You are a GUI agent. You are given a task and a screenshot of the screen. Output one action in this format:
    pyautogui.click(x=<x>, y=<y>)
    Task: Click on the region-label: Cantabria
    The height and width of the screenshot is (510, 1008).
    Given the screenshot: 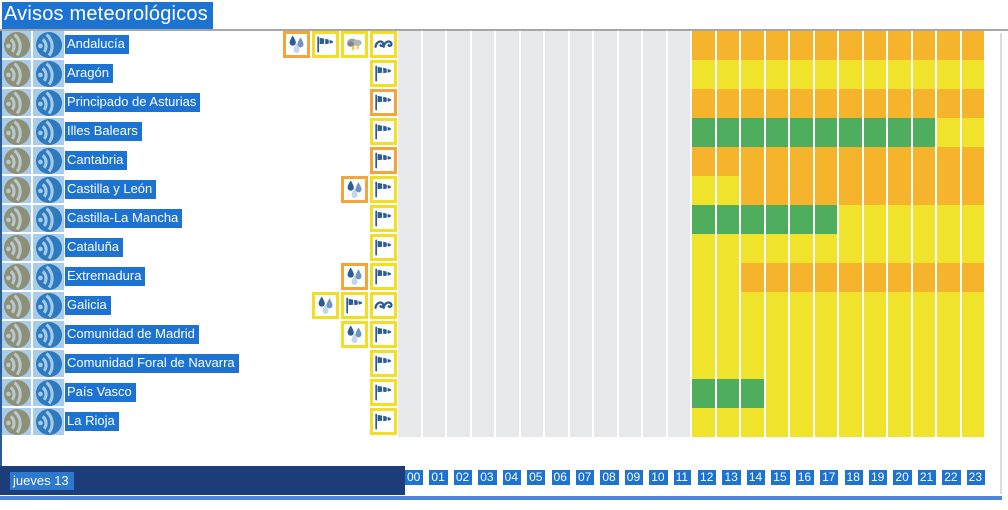 What is the action you would take?
    pyautogui.click(x=96, y=160)
    